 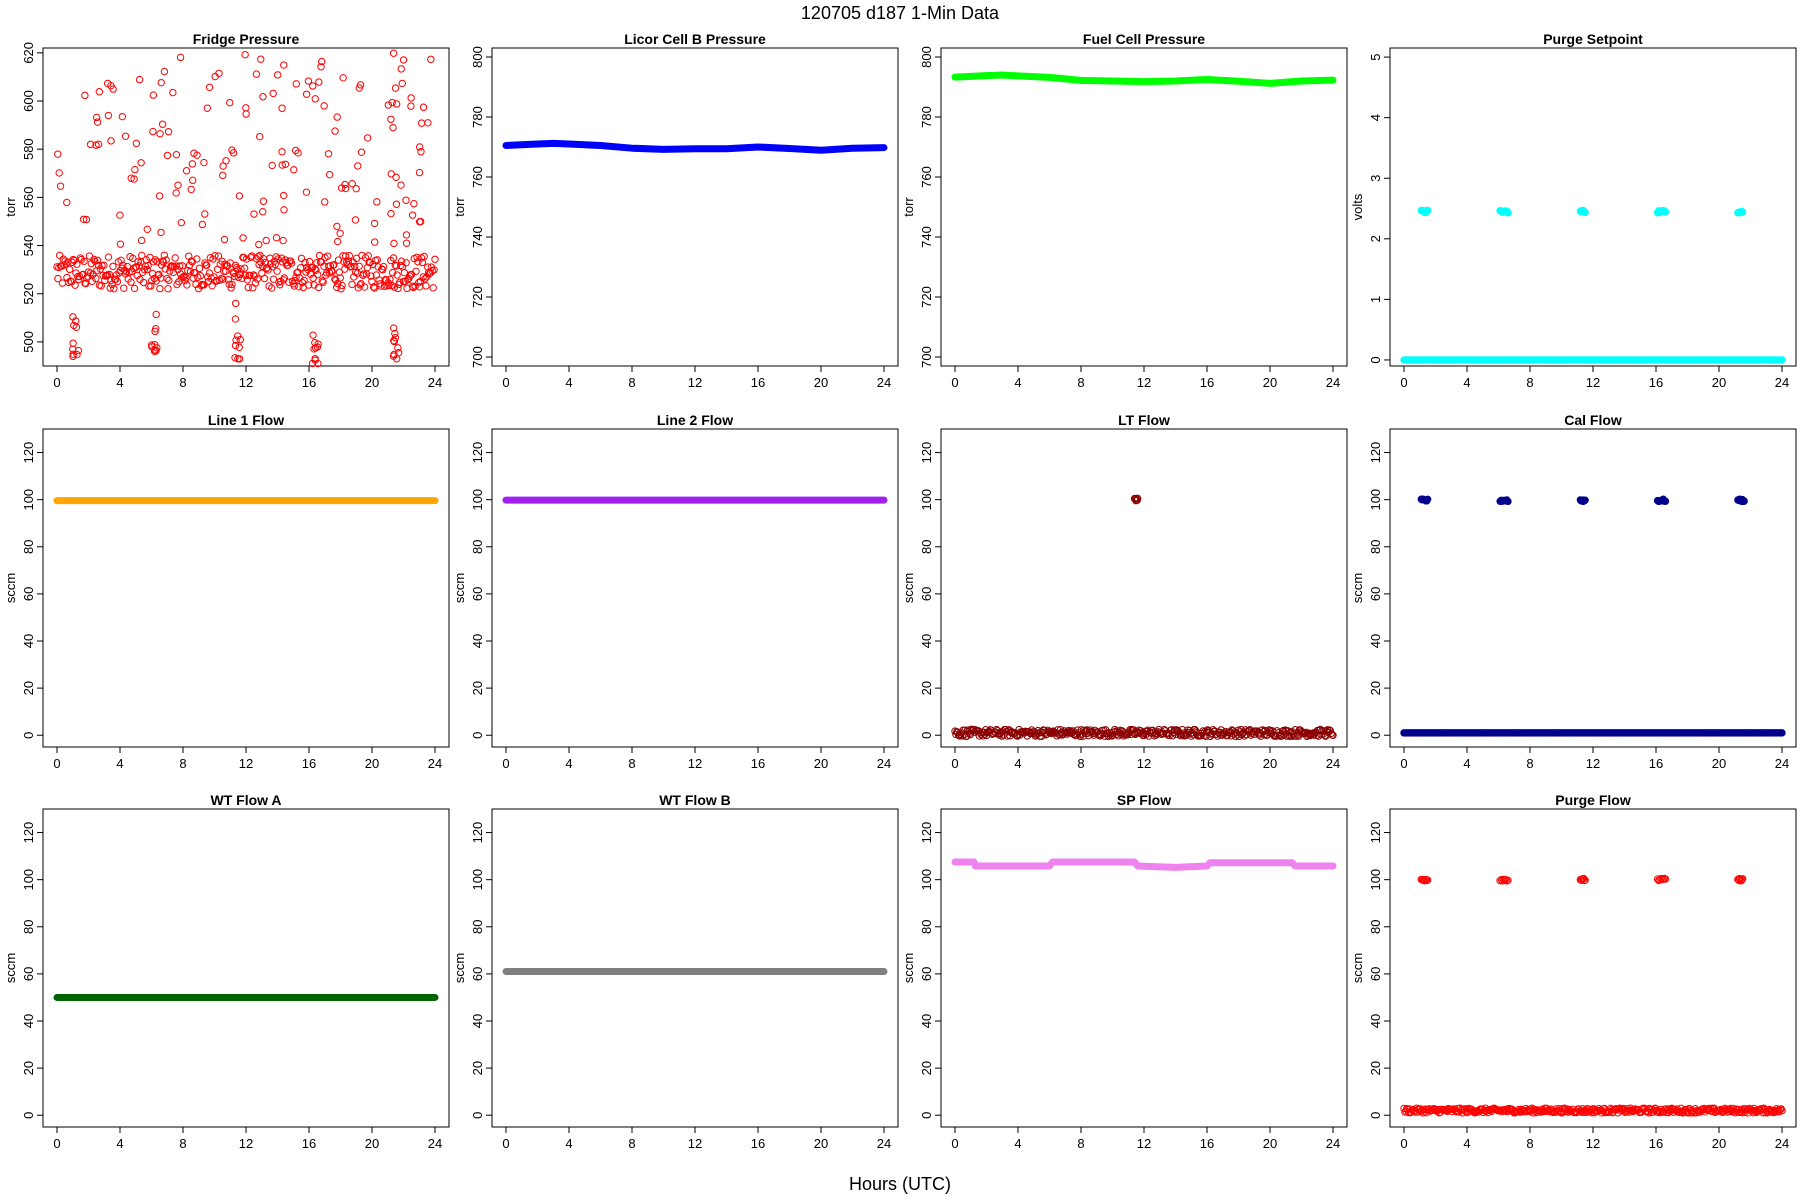 What do you see at coordinates (926, 297) in the screenshot?
I see `y-tick-label: 720` at bounding box center [926, 297].